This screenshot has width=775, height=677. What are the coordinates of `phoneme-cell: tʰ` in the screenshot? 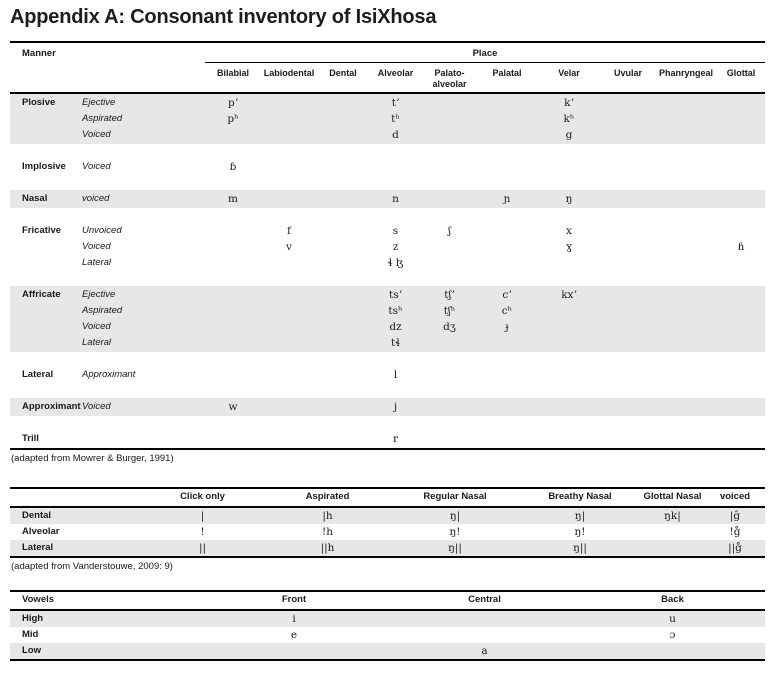 It's located at (395, 119).